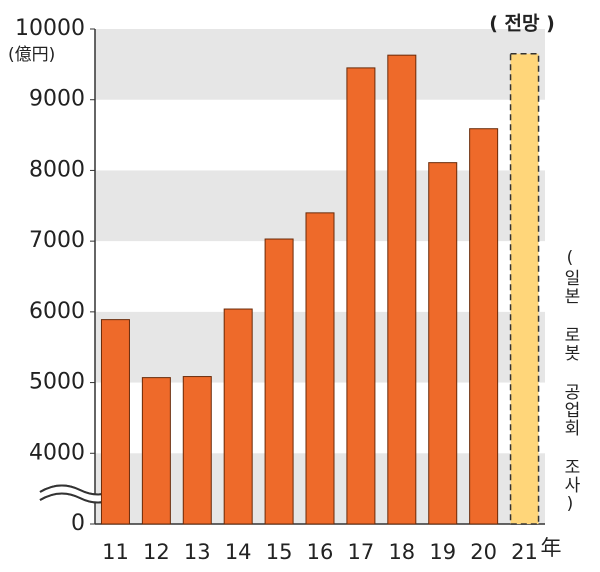  Describe the element at coordinates (57, 240) in the screenshot. I see `y-tick-label: 7000` at that location.